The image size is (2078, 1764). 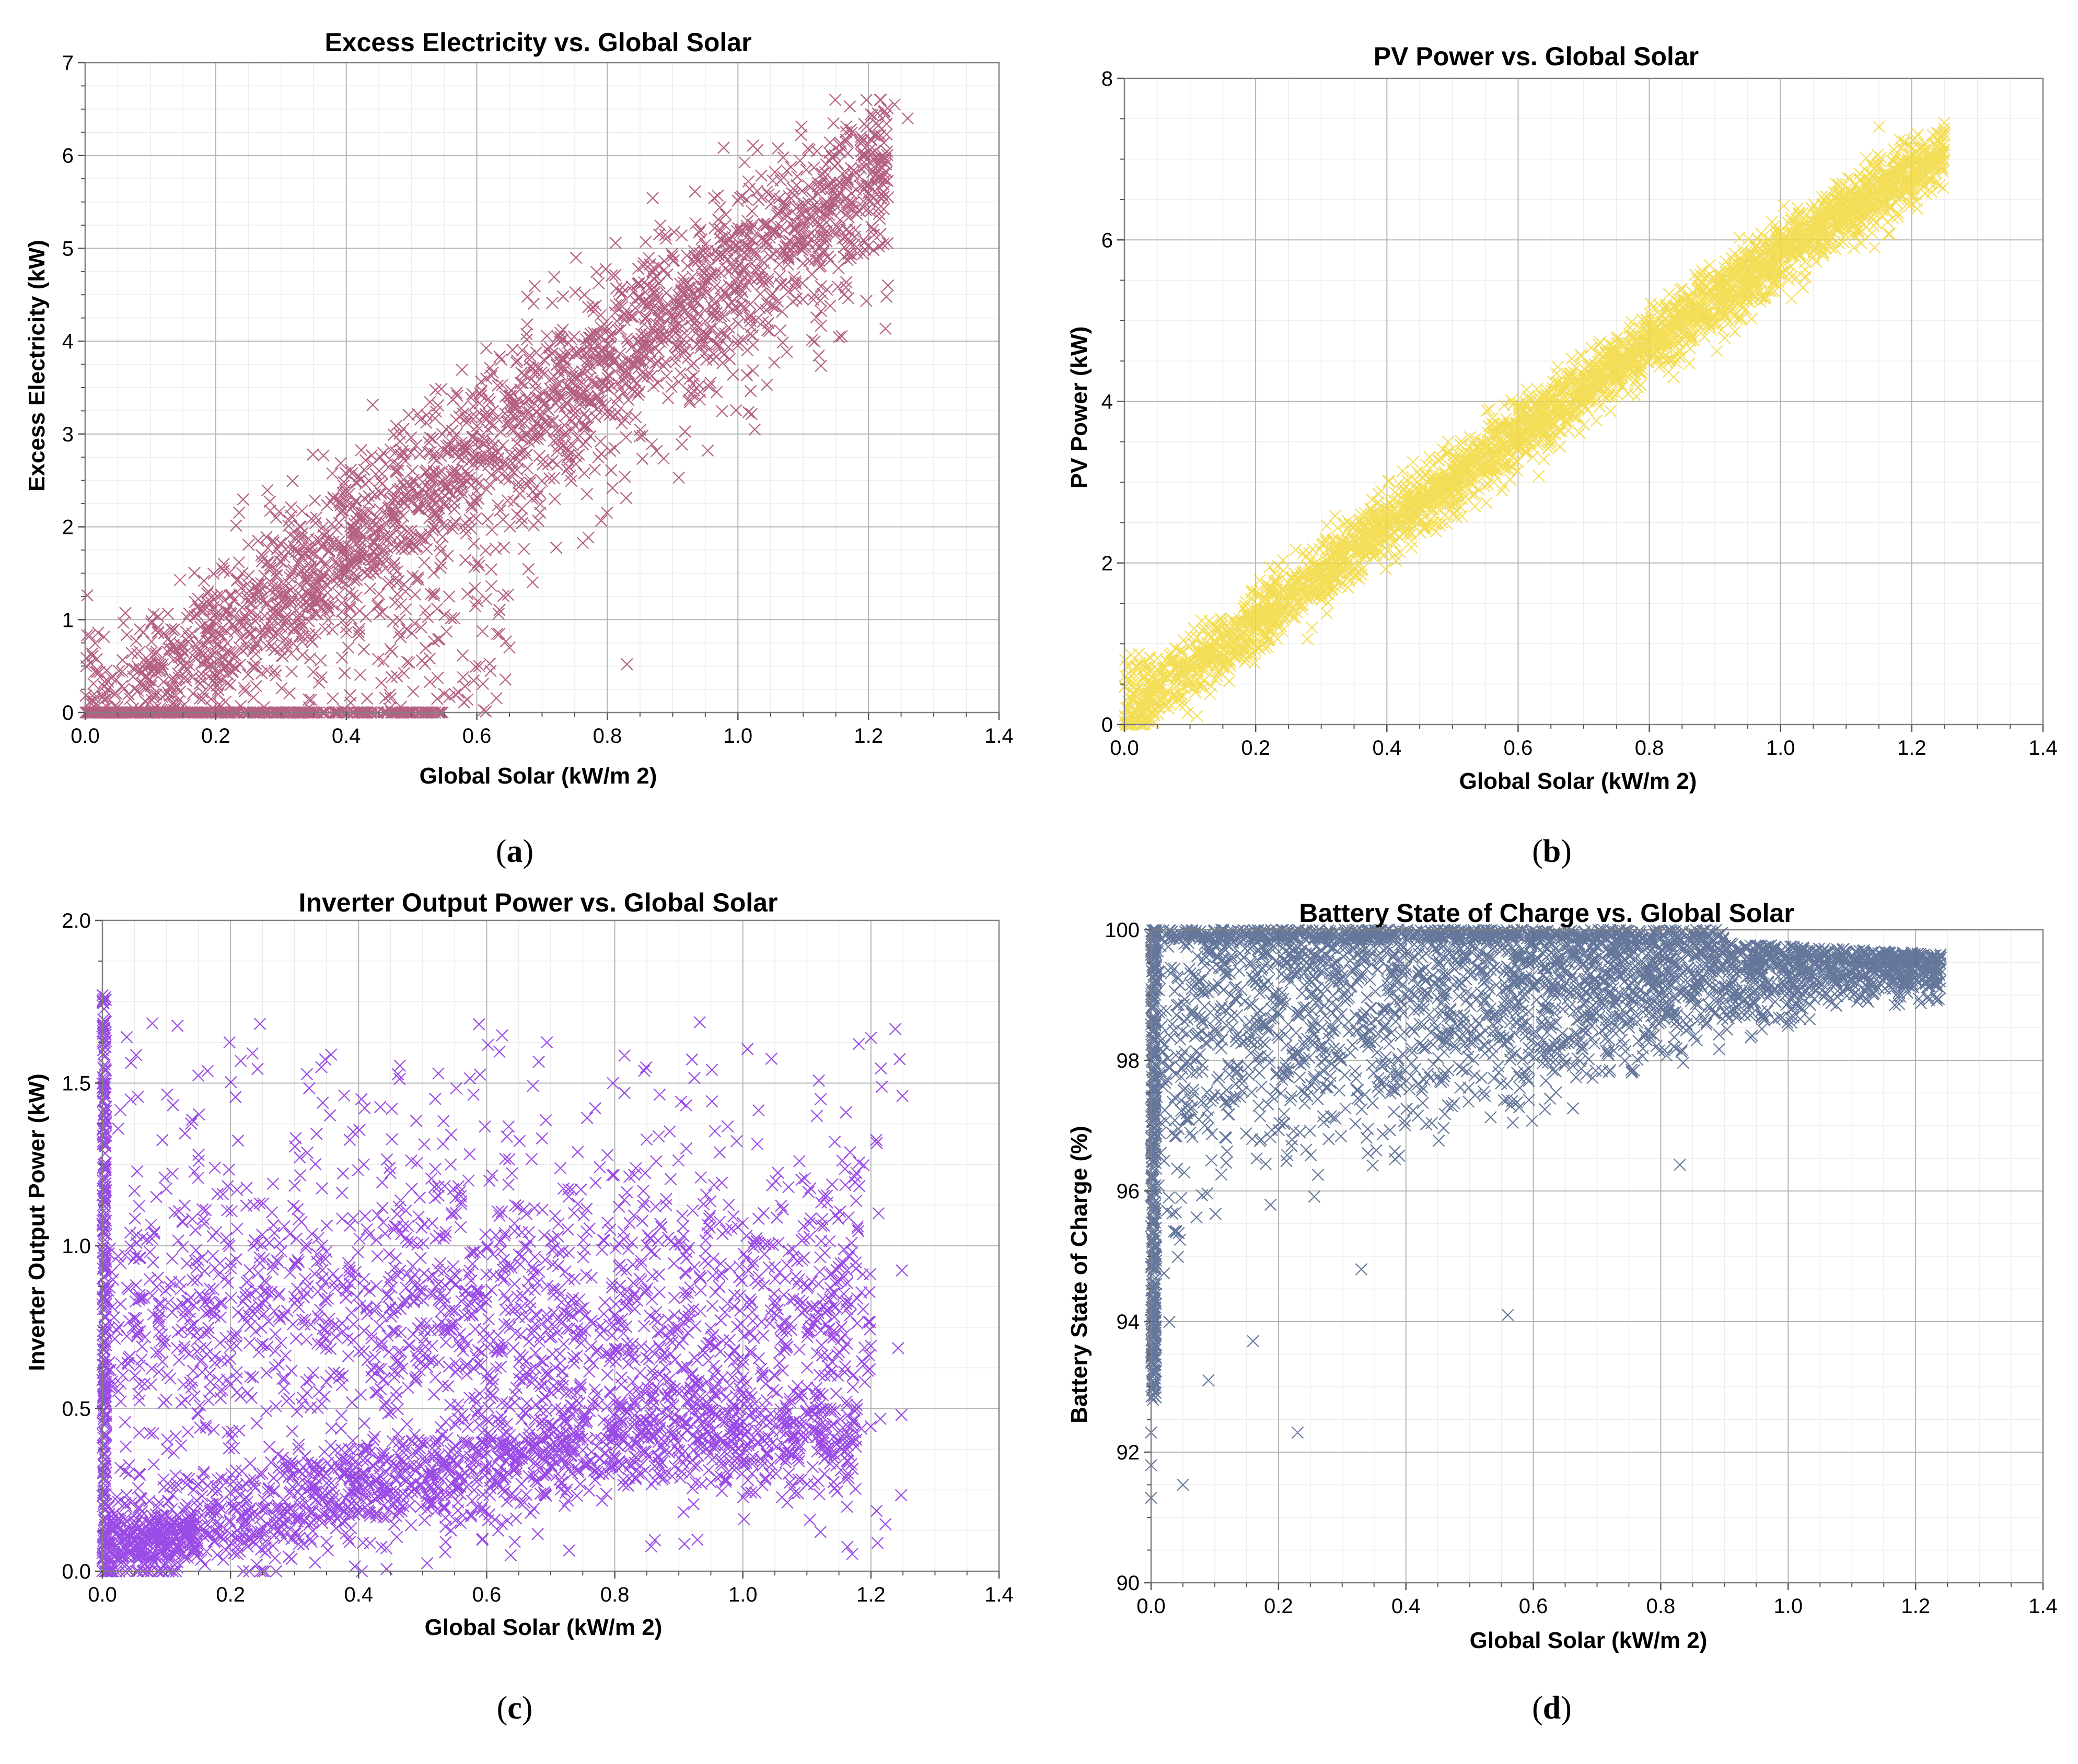 I want to click on xlabel-a: Global Solar (kW/m 2), so click(x=538, y=776).